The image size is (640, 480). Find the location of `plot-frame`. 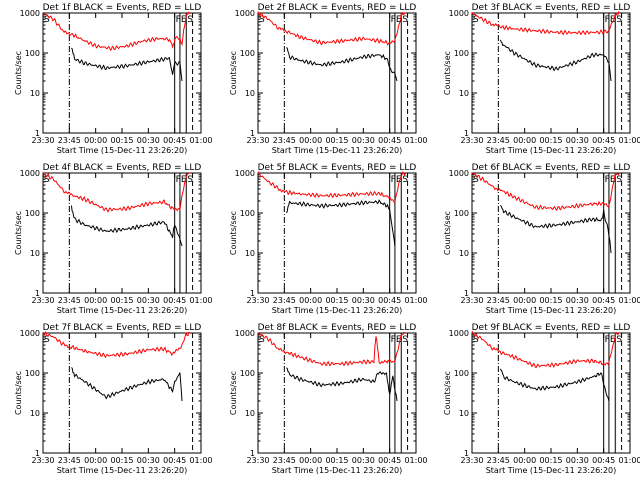

plot-frame is located at coordinates (122, 393).